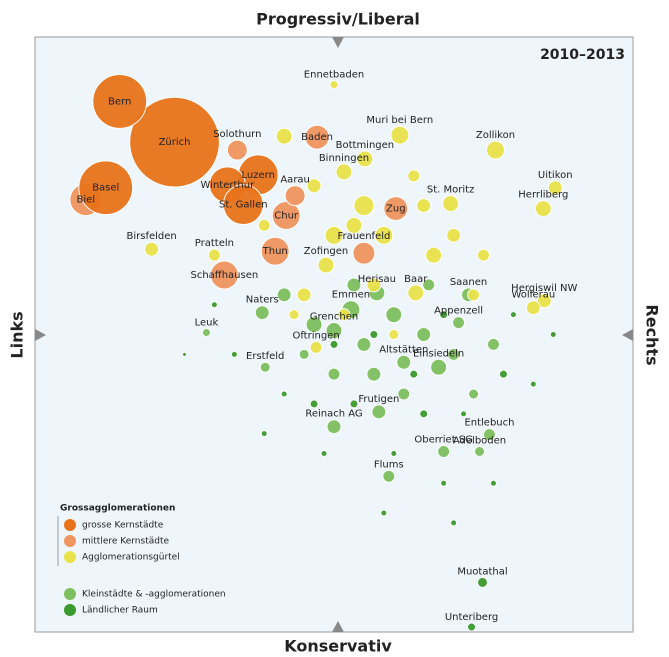  What do you see at coordinates (544, 288) in the screenshot?
I see `point-label: Hergiswil NW` at bounding box center [544, 288].